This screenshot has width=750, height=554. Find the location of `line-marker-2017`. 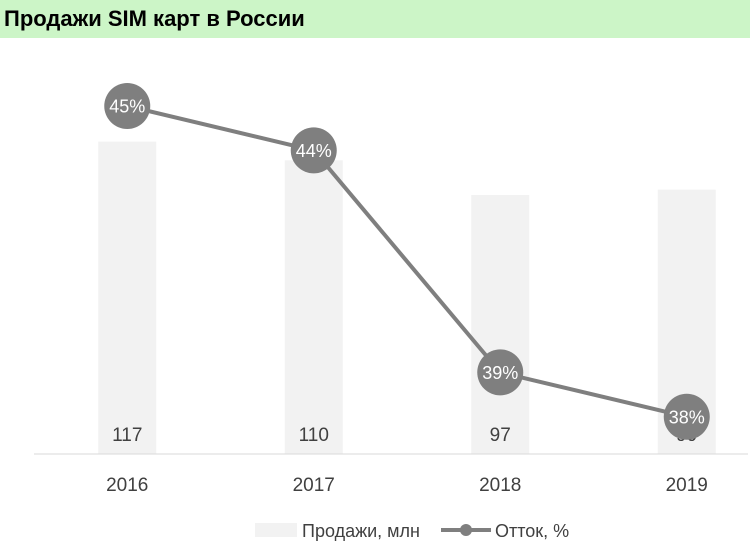

line-marker-2017 is located at coordinates (313, 150).